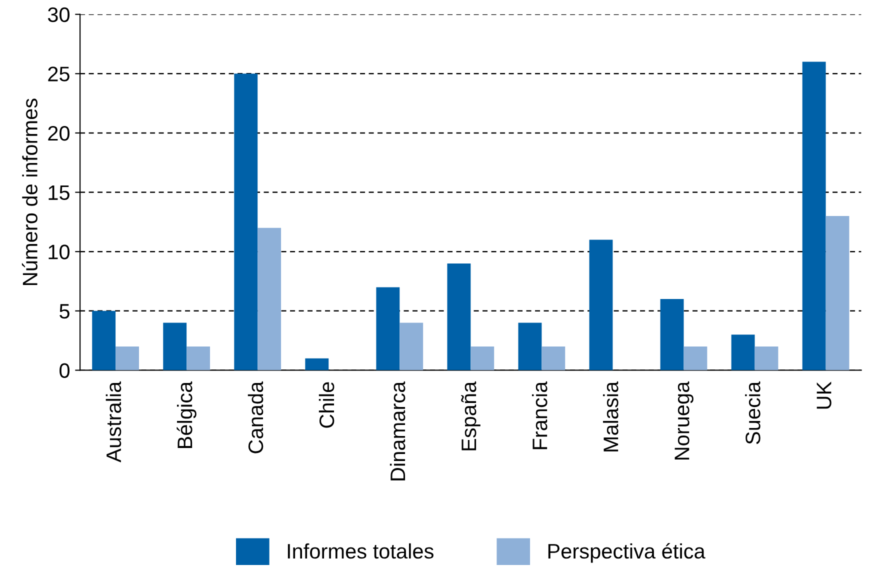 The width and height of the screenshot is (870, 574). What do you see at coordinates (65, 370) in the screenshot?
I see `y-tick-label: 0` at bounding box center [65, 370].